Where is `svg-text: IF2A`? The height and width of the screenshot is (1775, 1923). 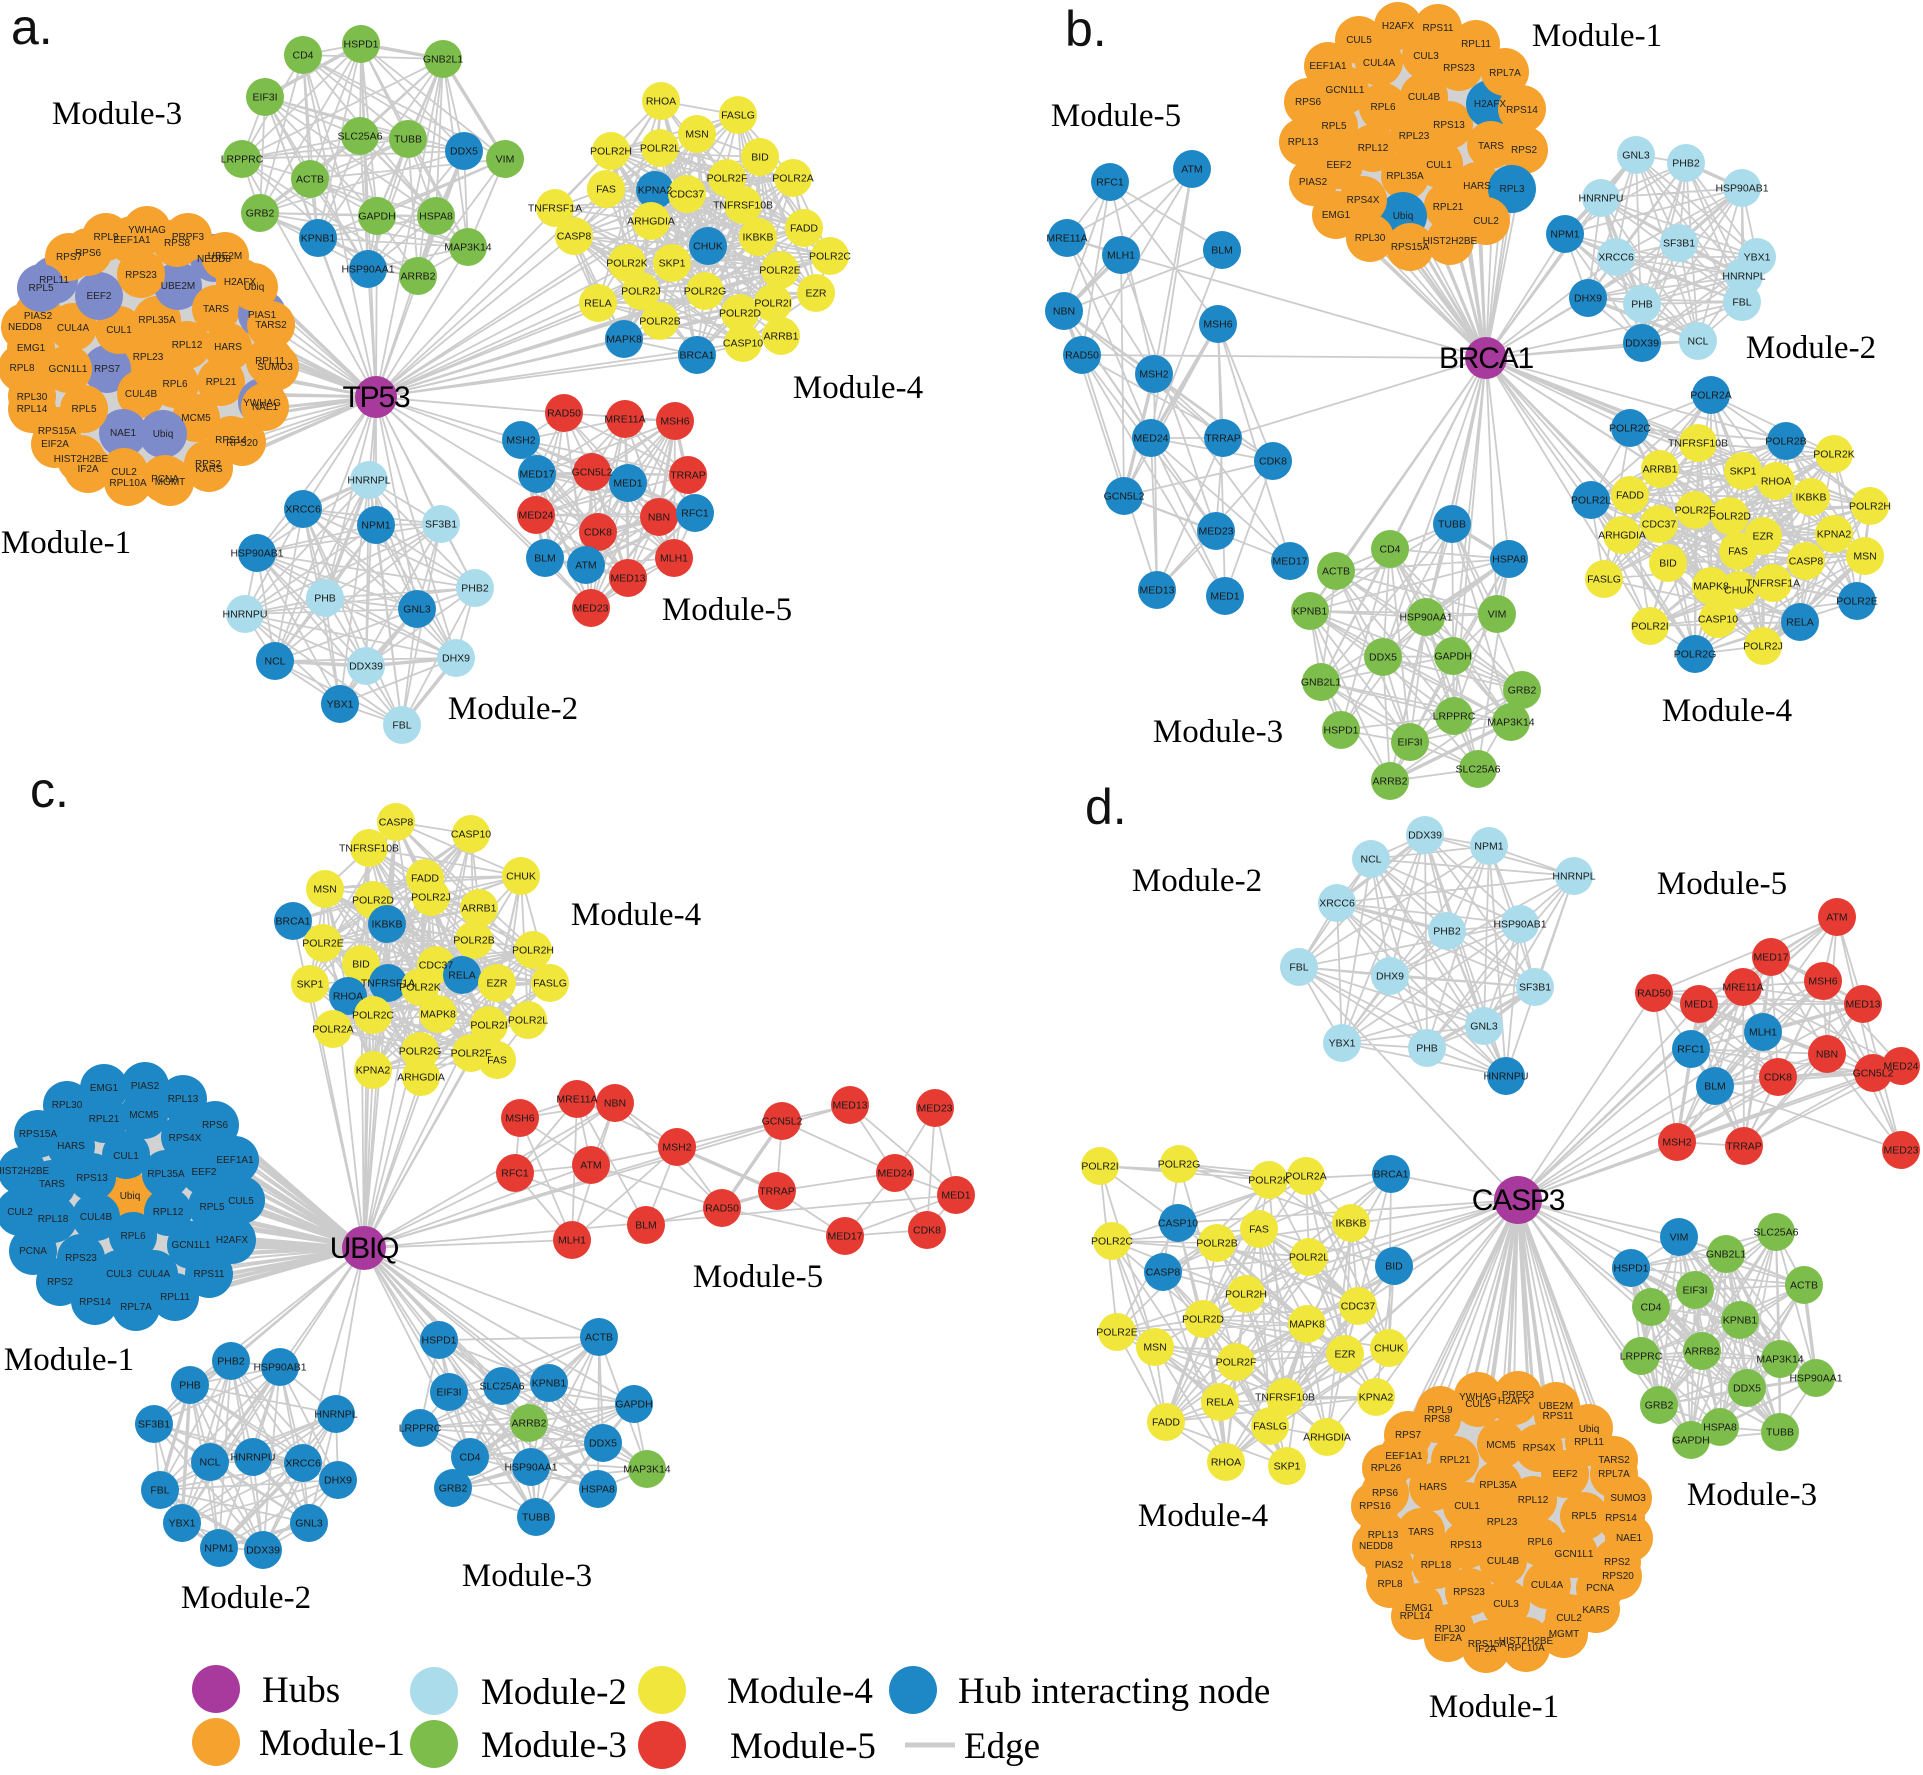 svg-text: IF2A is located at coordinates (87, 469).